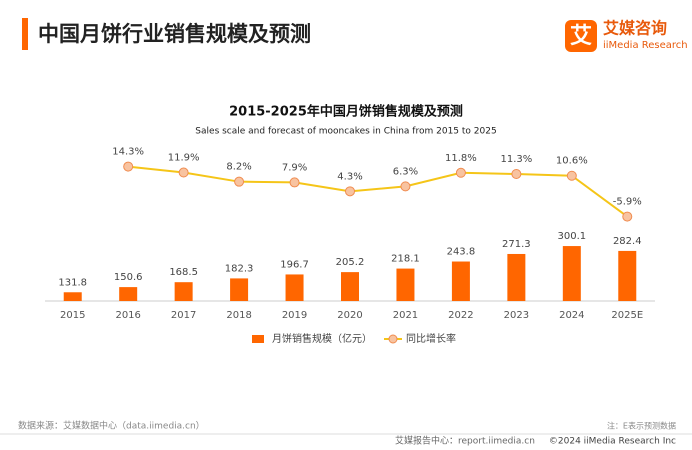 The width and height of the screenshot is (692, 450). Describe the element at coordinates (294, 167) in the screenshot. I see `line-label: 7.9%` at that location.